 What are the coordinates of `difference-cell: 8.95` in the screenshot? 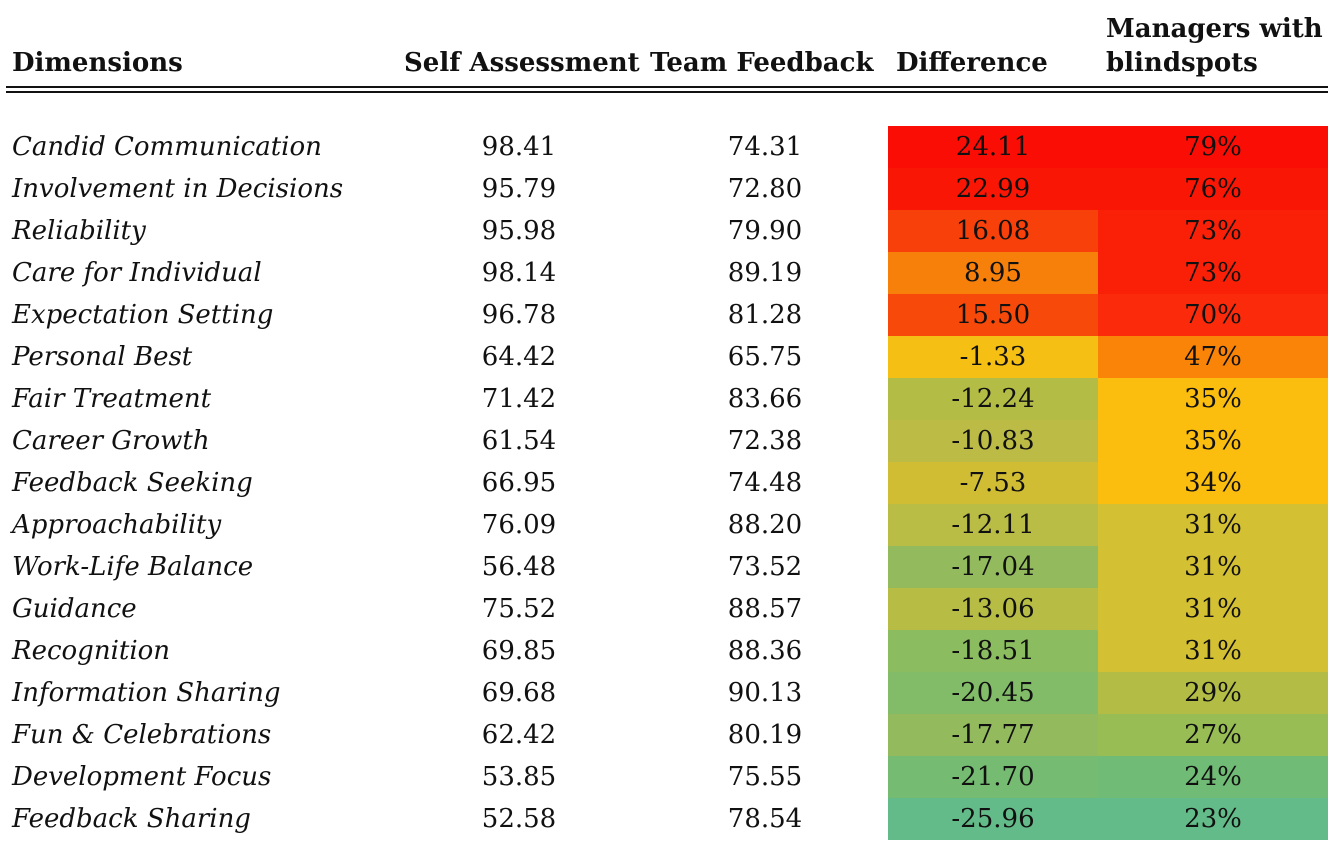 It's located at (993, 273).